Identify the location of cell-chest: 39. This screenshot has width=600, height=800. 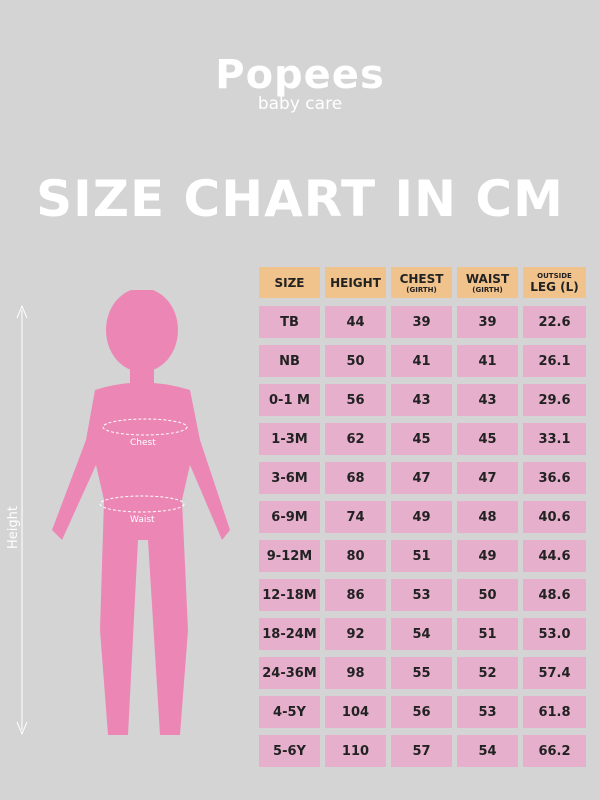
(421, 322).